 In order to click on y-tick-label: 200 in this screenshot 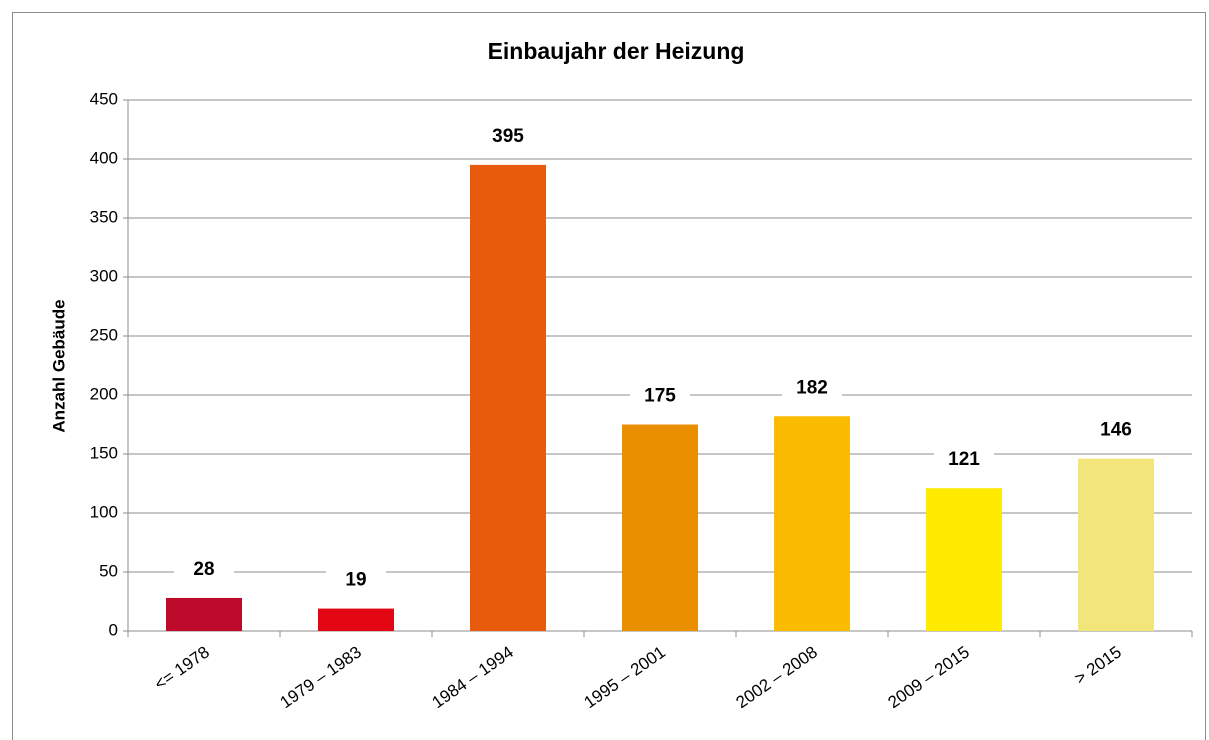, I will do `click(104, 393)`.